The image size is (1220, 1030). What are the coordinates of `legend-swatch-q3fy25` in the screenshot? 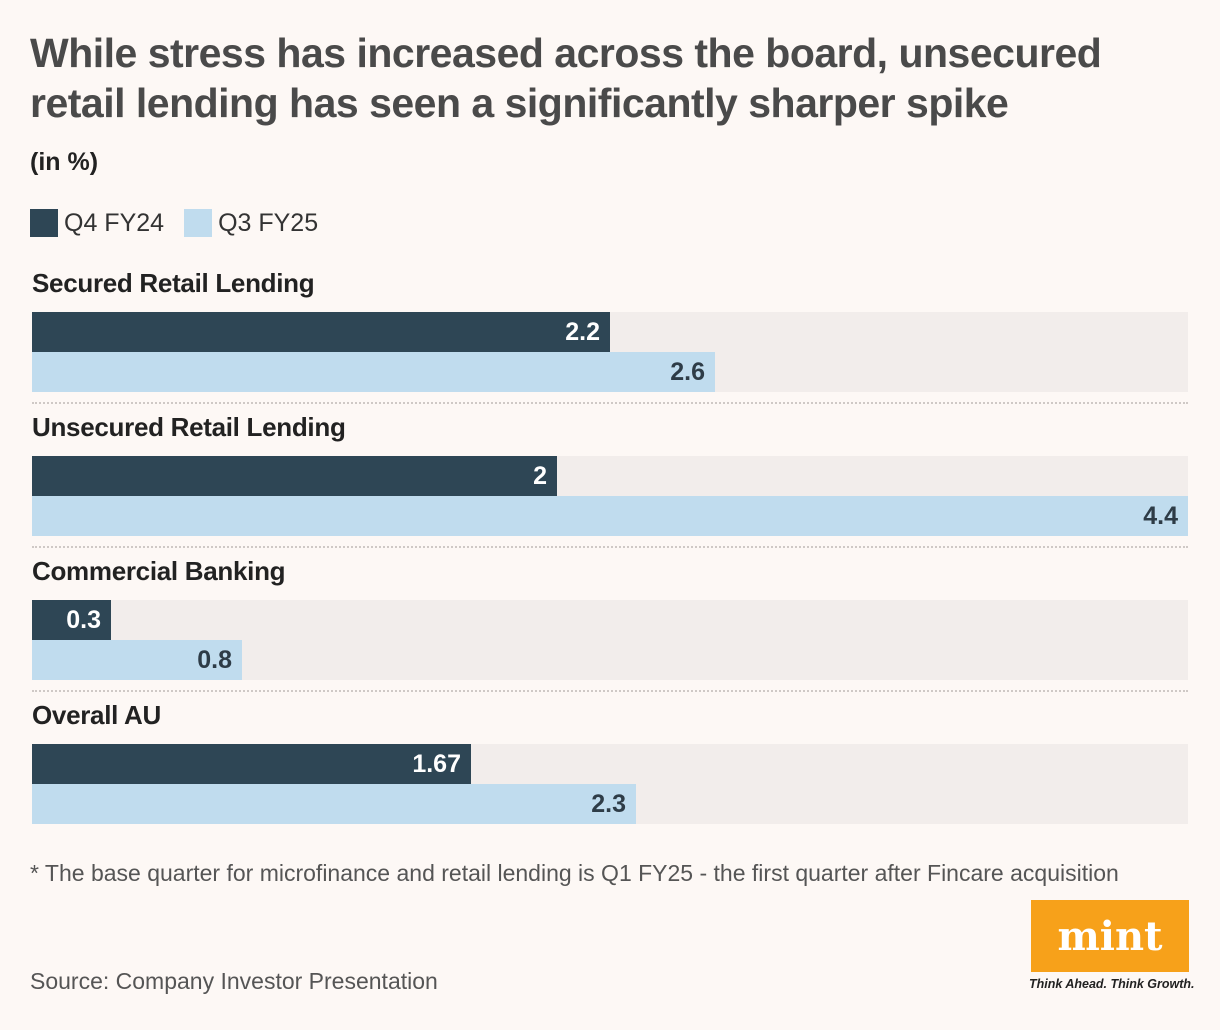 It's located at (198, 223).